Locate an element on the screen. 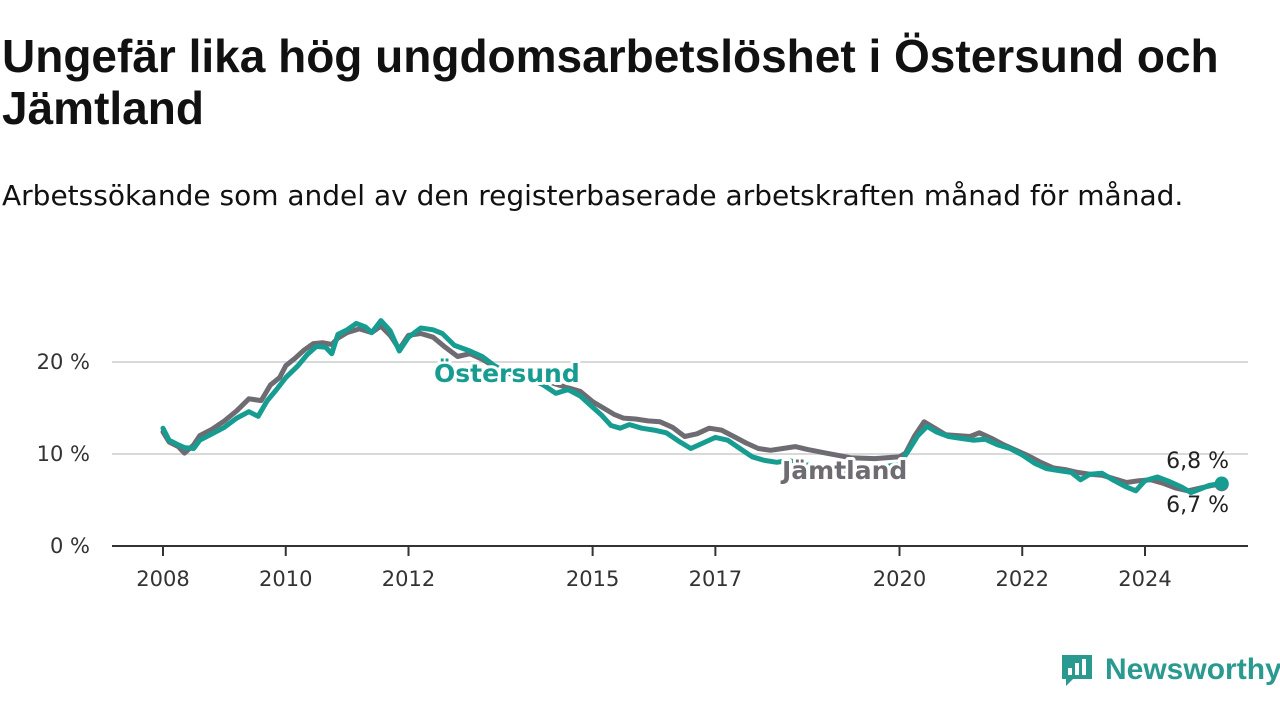 This screenshot has height=720, width=1280. newsworthy-logo: Newsworthy is located at coordinates (1169, 670).